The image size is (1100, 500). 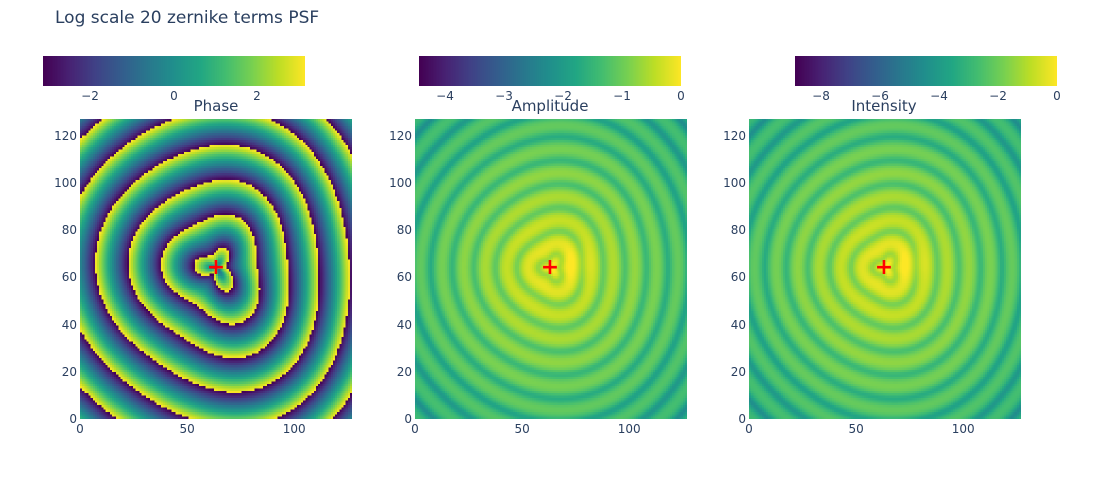 I want to click on phase-title: Phase, so click(x=216, y=106).